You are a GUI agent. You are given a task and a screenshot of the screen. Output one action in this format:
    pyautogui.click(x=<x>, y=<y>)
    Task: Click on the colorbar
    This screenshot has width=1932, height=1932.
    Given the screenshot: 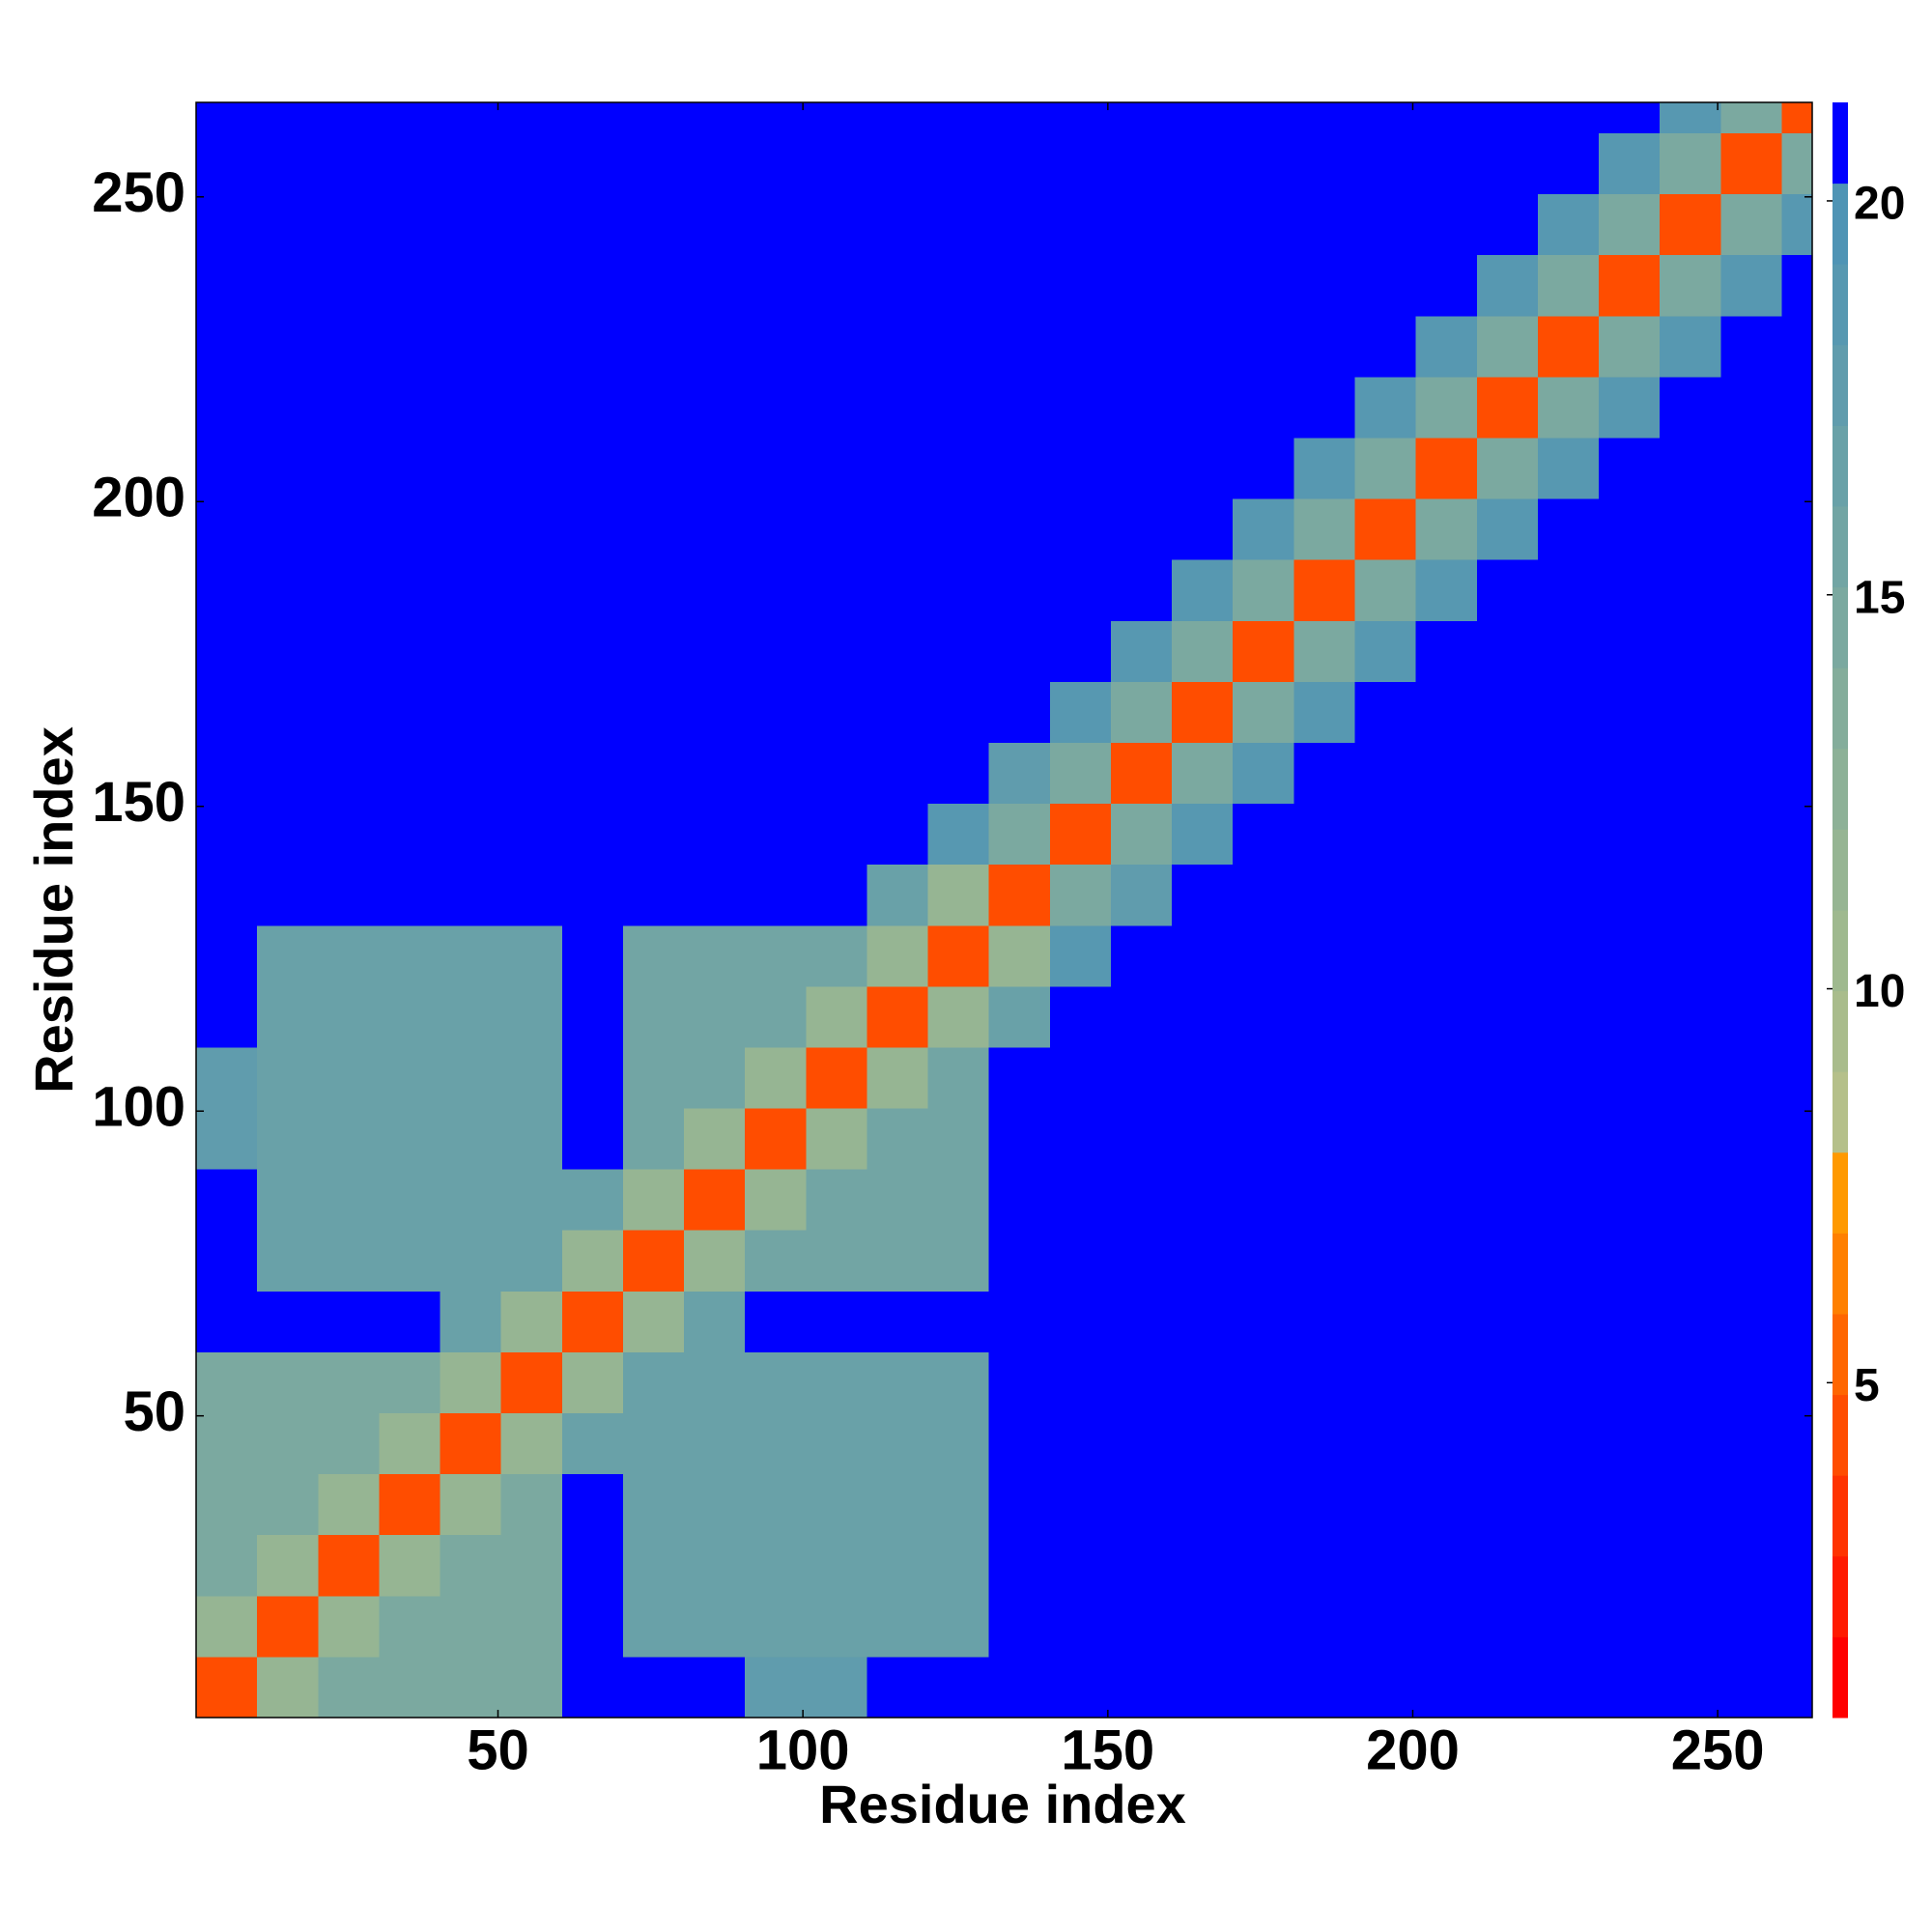 What is the action you would take?
    pyautogui.click(x=1840, y=910)
    